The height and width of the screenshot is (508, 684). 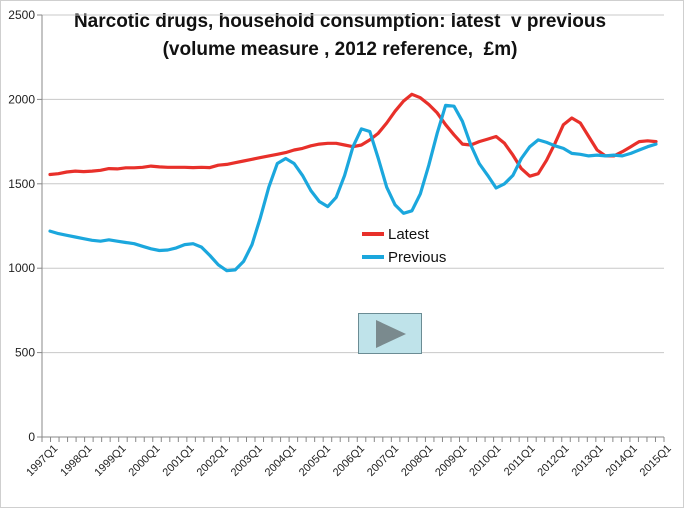 I want to click on play-button, so click(x=390, y=333).